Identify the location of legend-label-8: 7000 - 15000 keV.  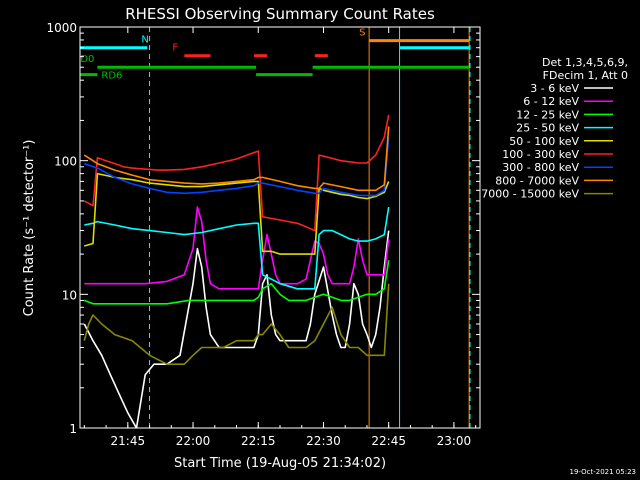
(530, 194).